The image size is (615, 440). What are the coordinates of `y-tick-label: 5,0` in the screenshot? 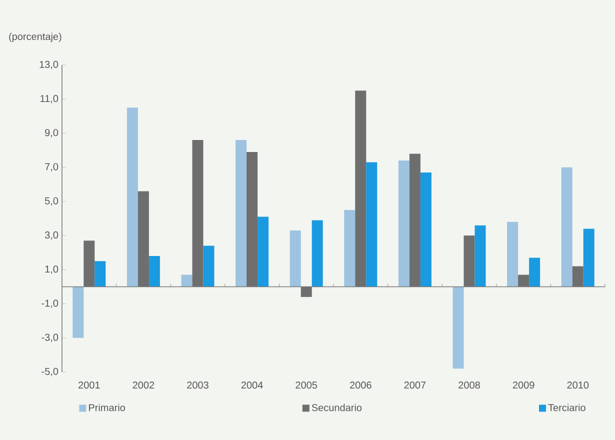 It's located at (51, 201).